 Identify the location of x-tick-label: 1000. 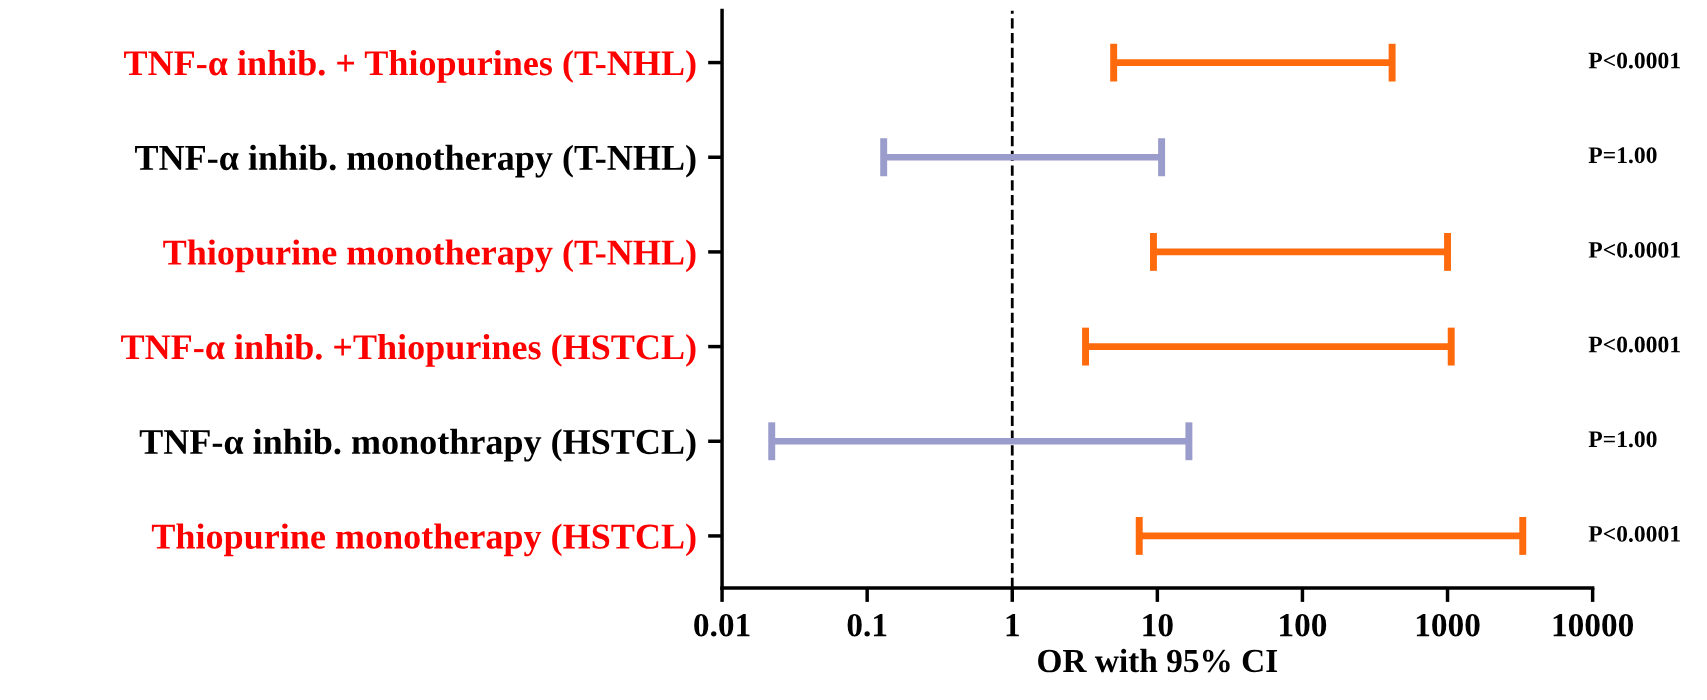
(1448, 625).